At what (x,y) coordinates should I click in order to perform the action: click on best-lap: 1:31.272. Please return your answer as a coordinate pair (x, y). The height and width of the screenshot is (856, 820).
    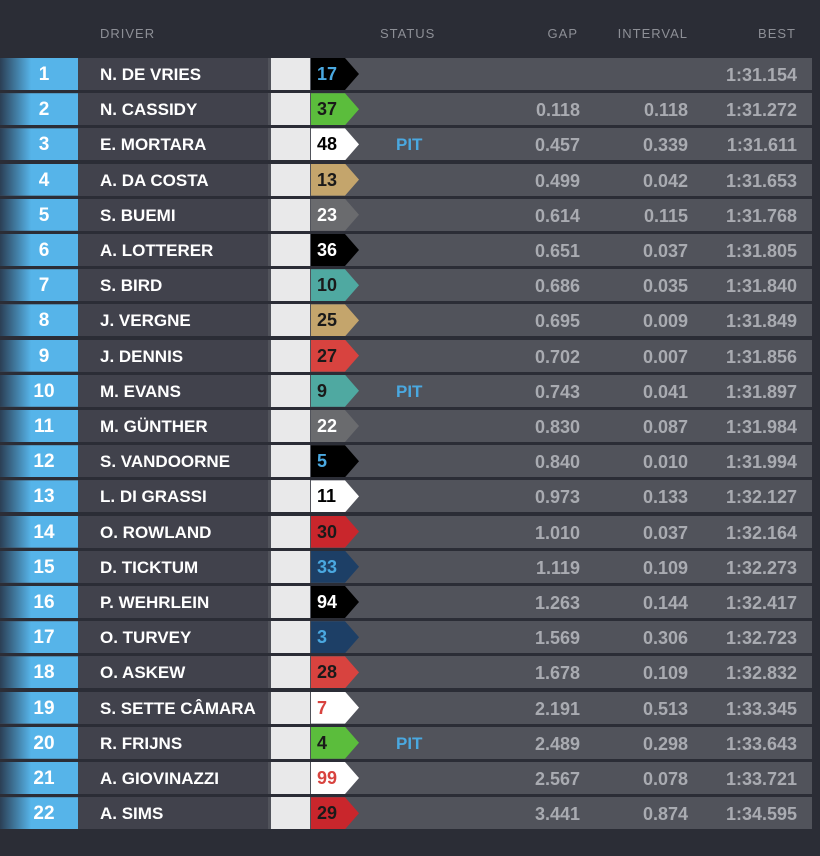
    Looking at the image, I should click on (761, 110).